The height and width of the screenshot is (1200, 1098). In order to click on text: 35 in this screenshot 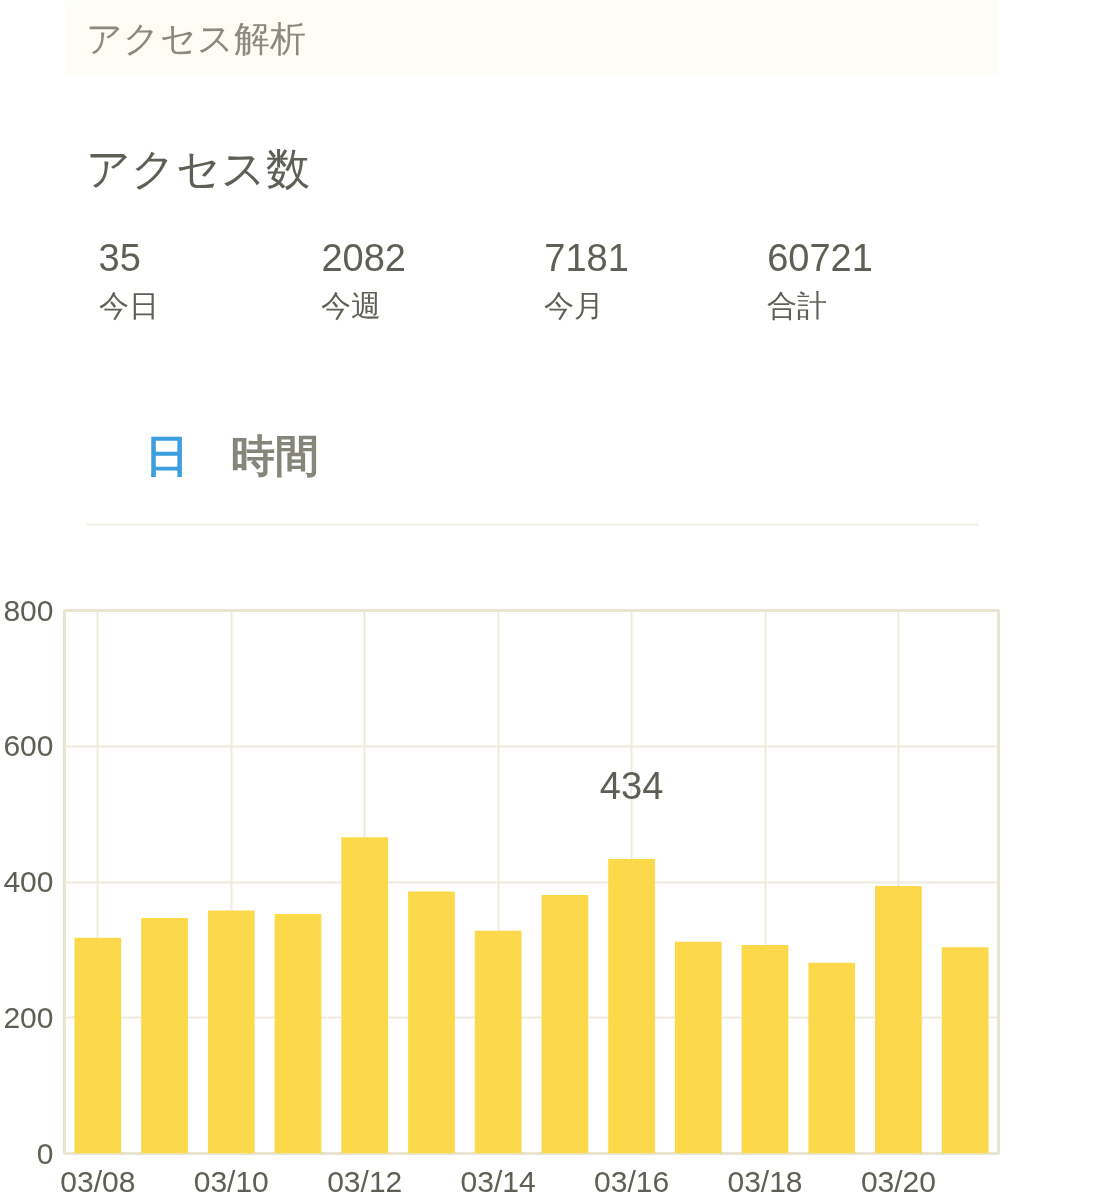, I will do `click(119, 258)`.